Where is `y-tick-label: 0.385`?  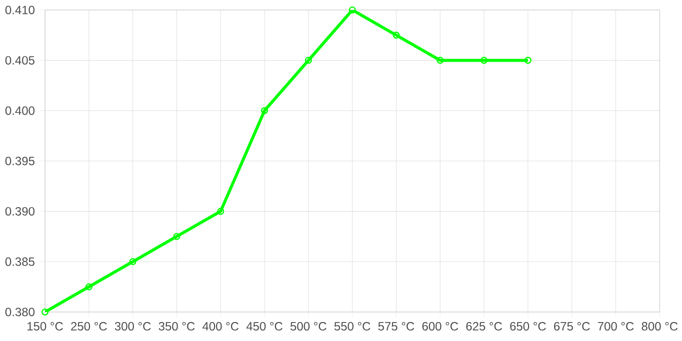
y-tick-label: 0.385 is located at coordinates (19, 261).